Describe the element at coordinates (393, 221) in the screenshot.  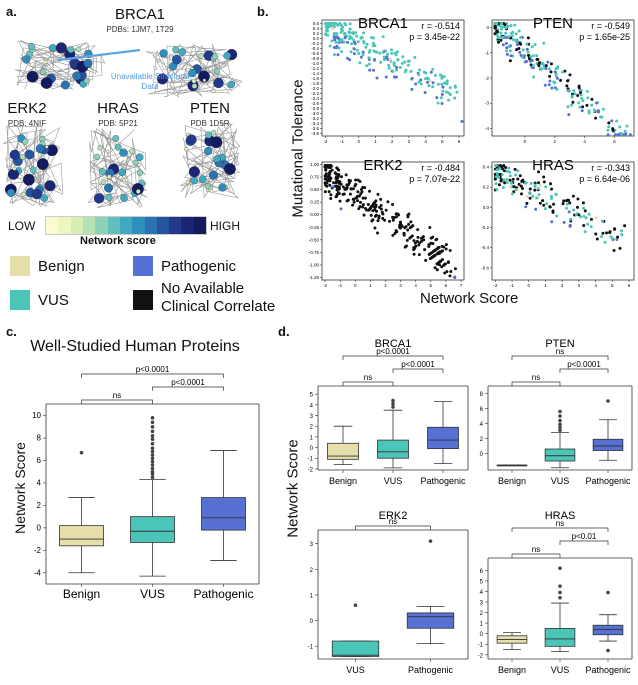
I see `plot-frame` at that location.